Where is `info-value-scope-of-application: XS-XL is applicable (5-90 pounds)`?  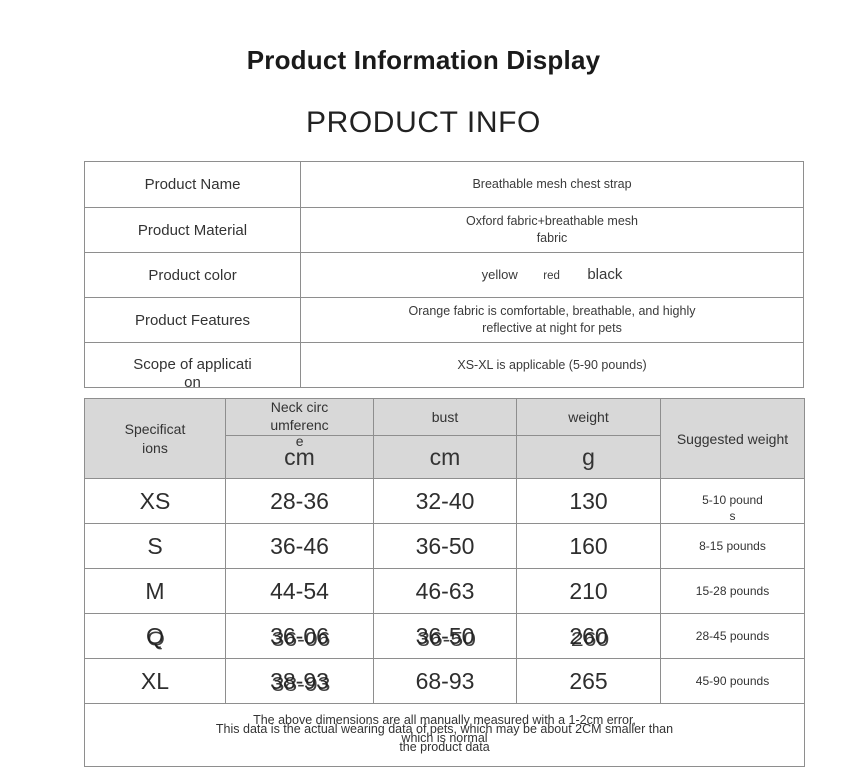 info-value-scope-of-application: XS-XL is applicable (5-90 pounds) is located at coordinates (552, 365).